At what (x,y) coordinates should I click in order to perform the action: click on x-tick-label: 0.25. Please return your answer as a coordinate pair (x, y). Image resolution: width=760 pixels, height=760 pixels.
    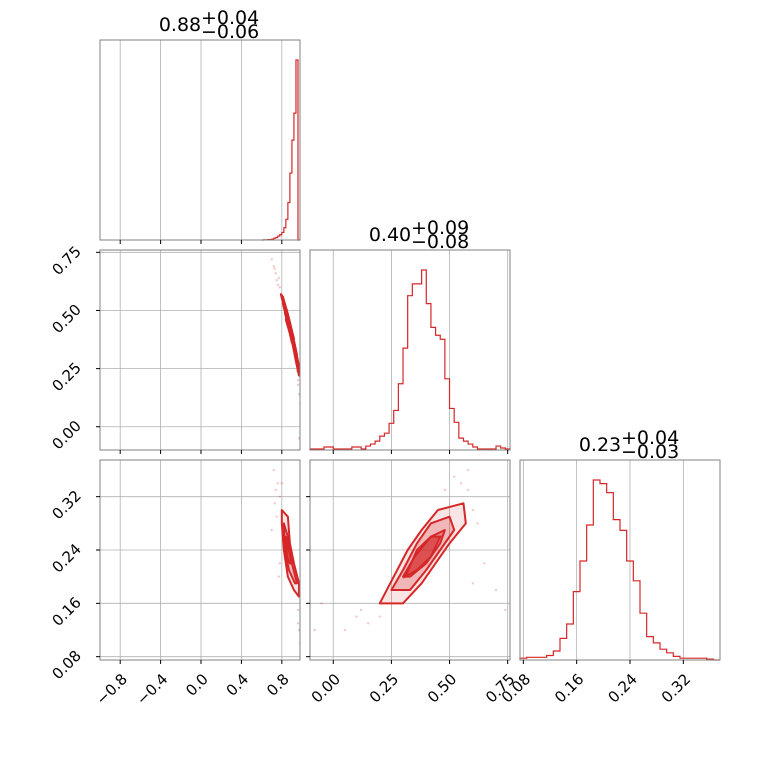
    Looking at the image, I should click on (384, 688).